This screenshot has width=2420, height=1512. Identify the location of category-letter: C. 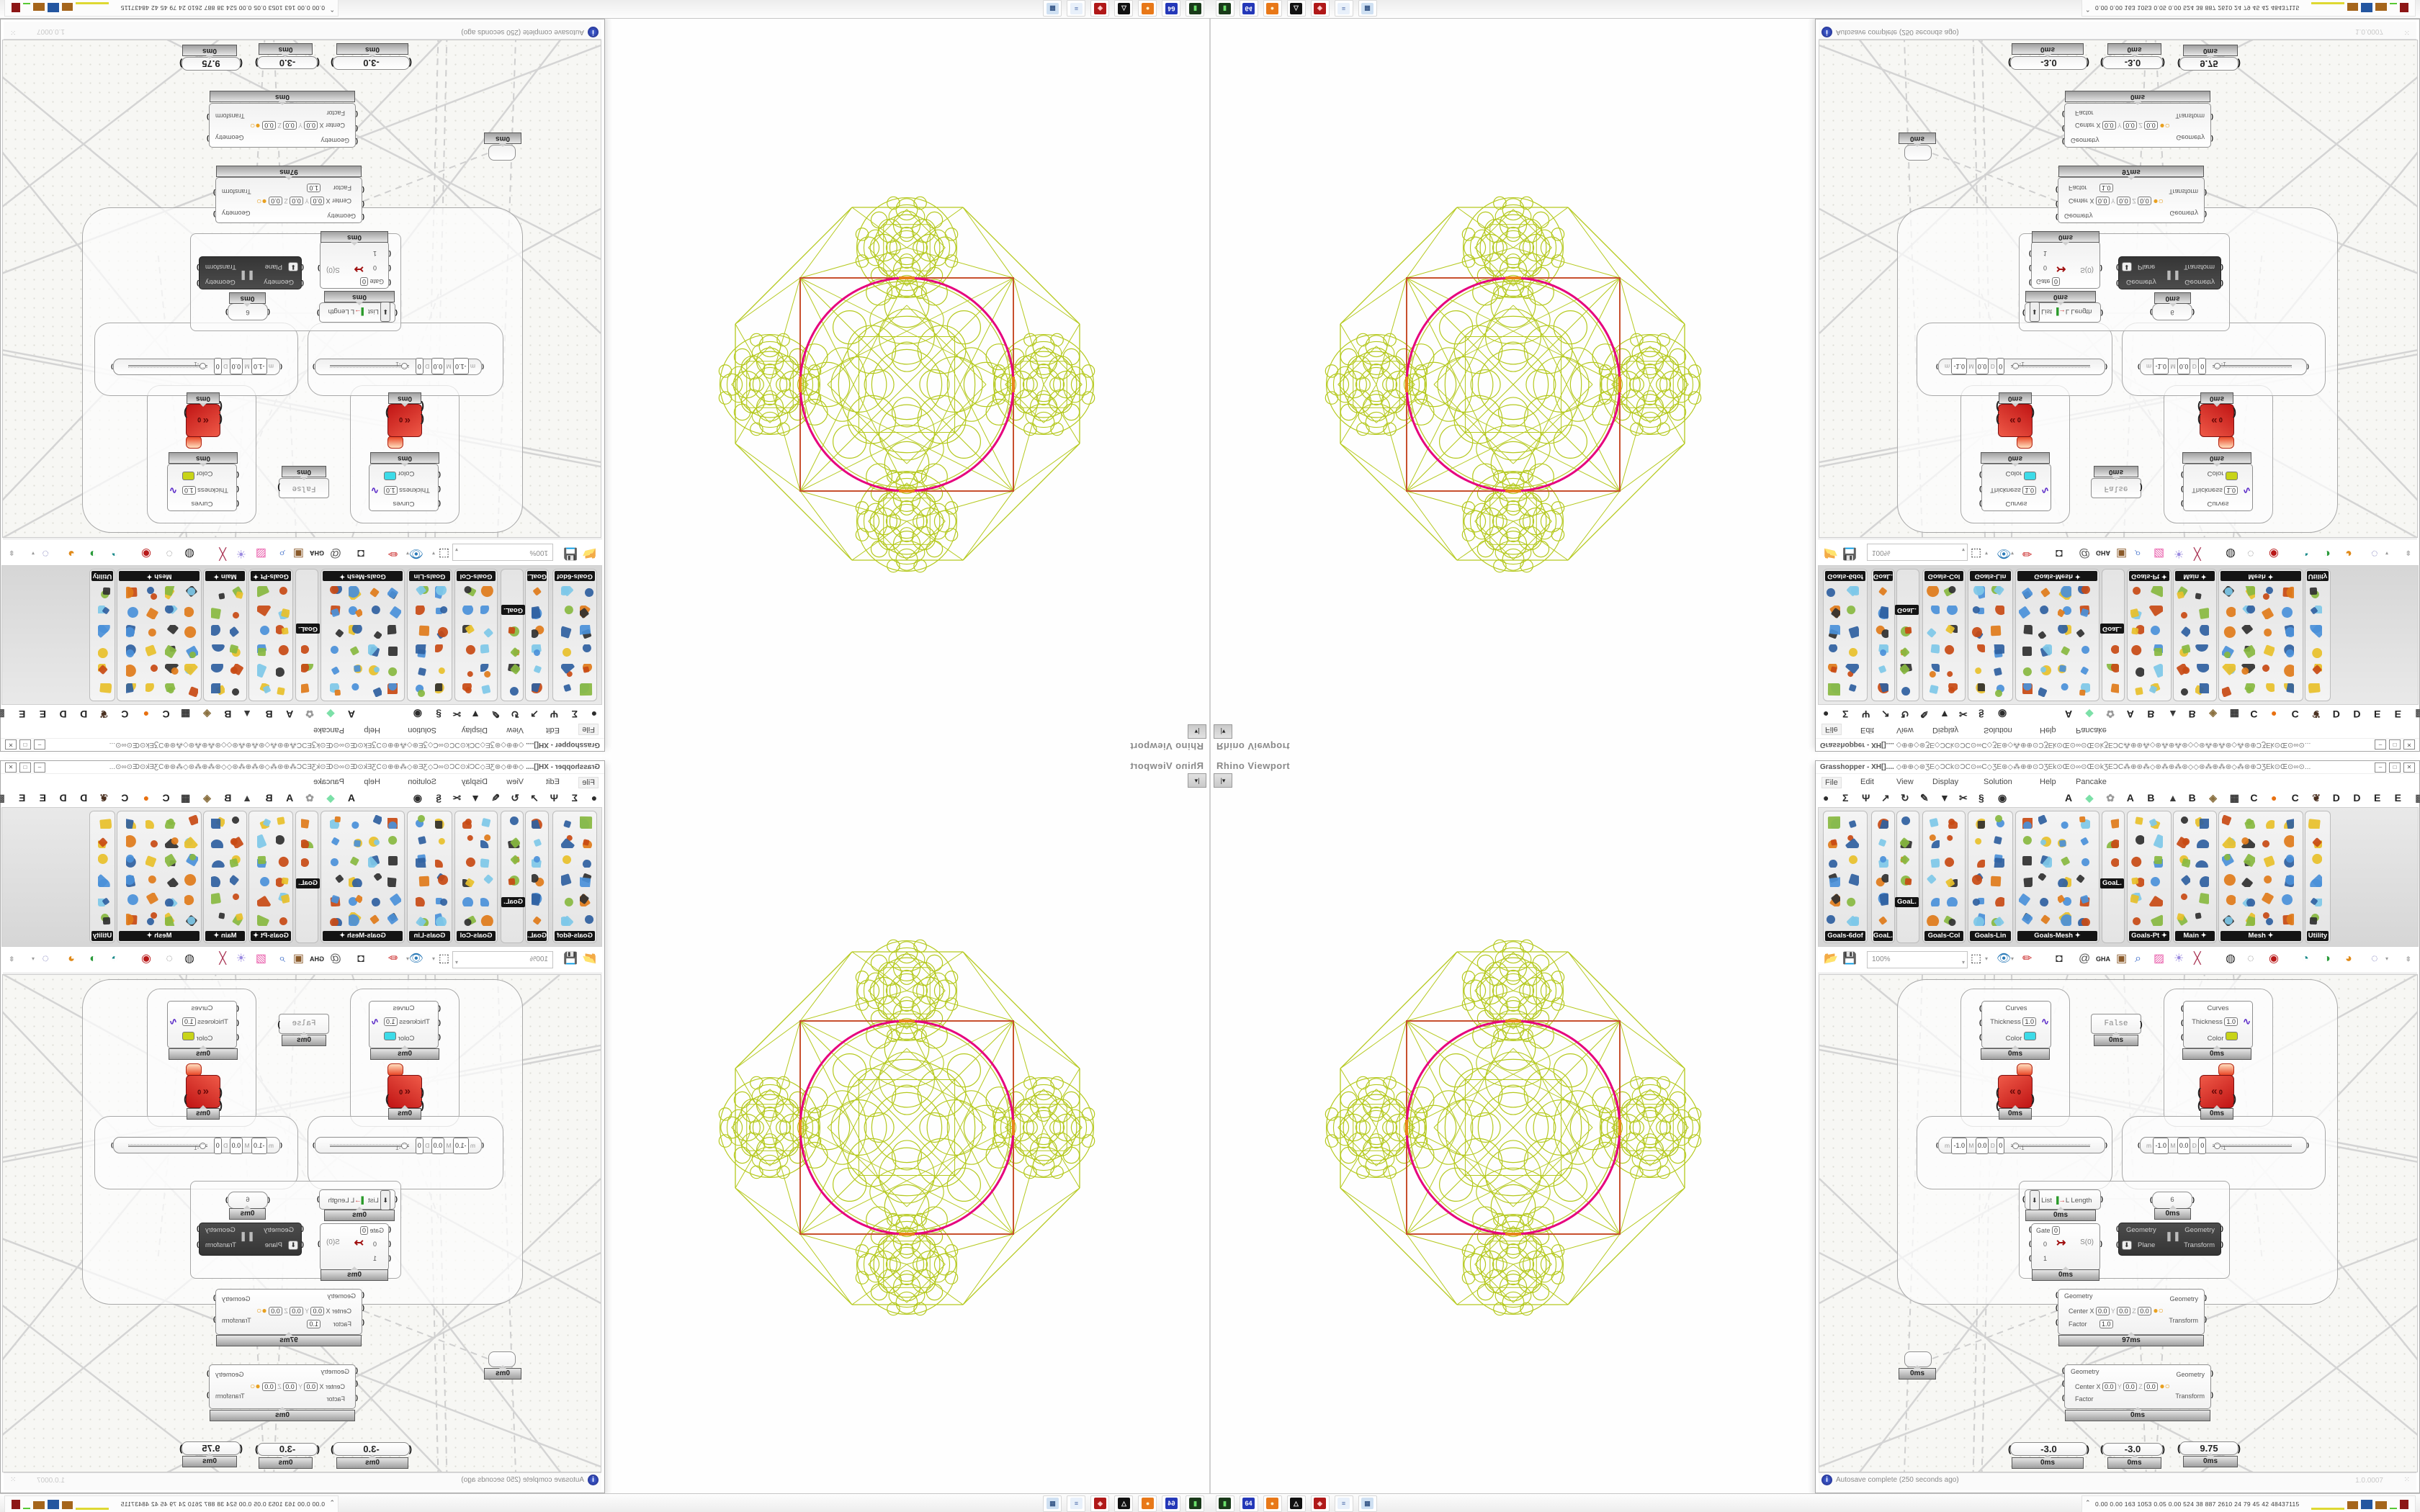
(166, 798).